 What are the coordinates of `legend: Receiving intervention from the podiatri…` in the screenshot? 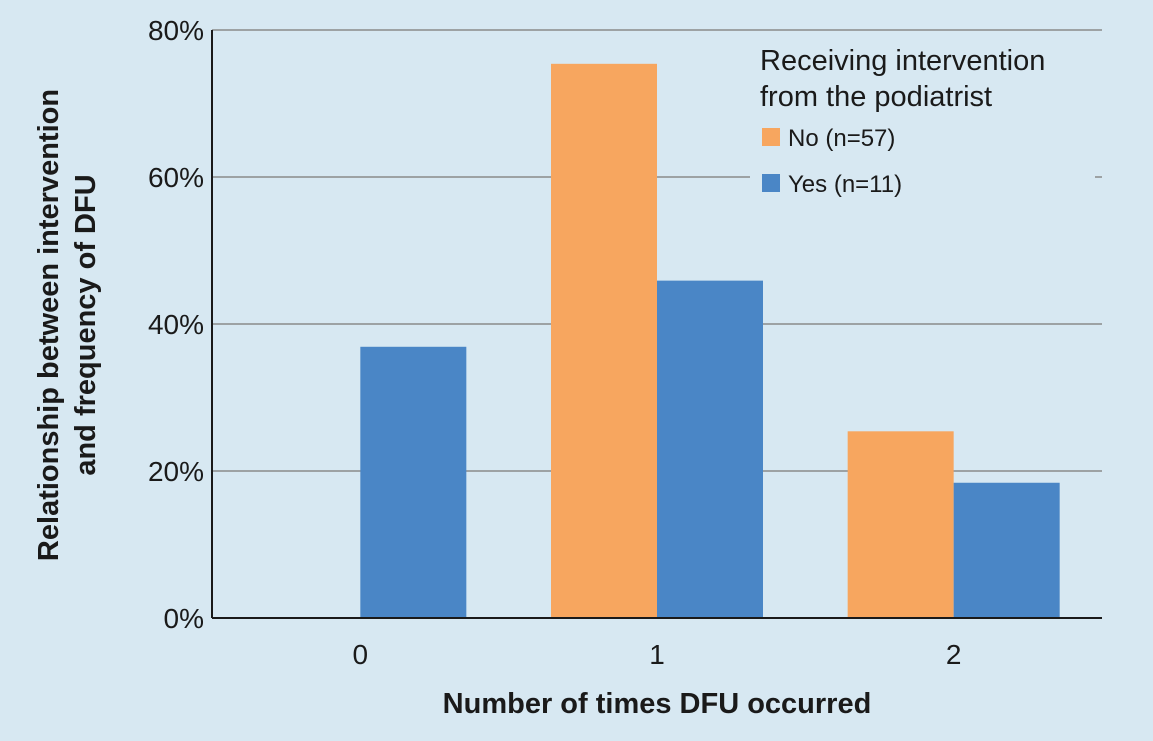 It's located at (922, 126).